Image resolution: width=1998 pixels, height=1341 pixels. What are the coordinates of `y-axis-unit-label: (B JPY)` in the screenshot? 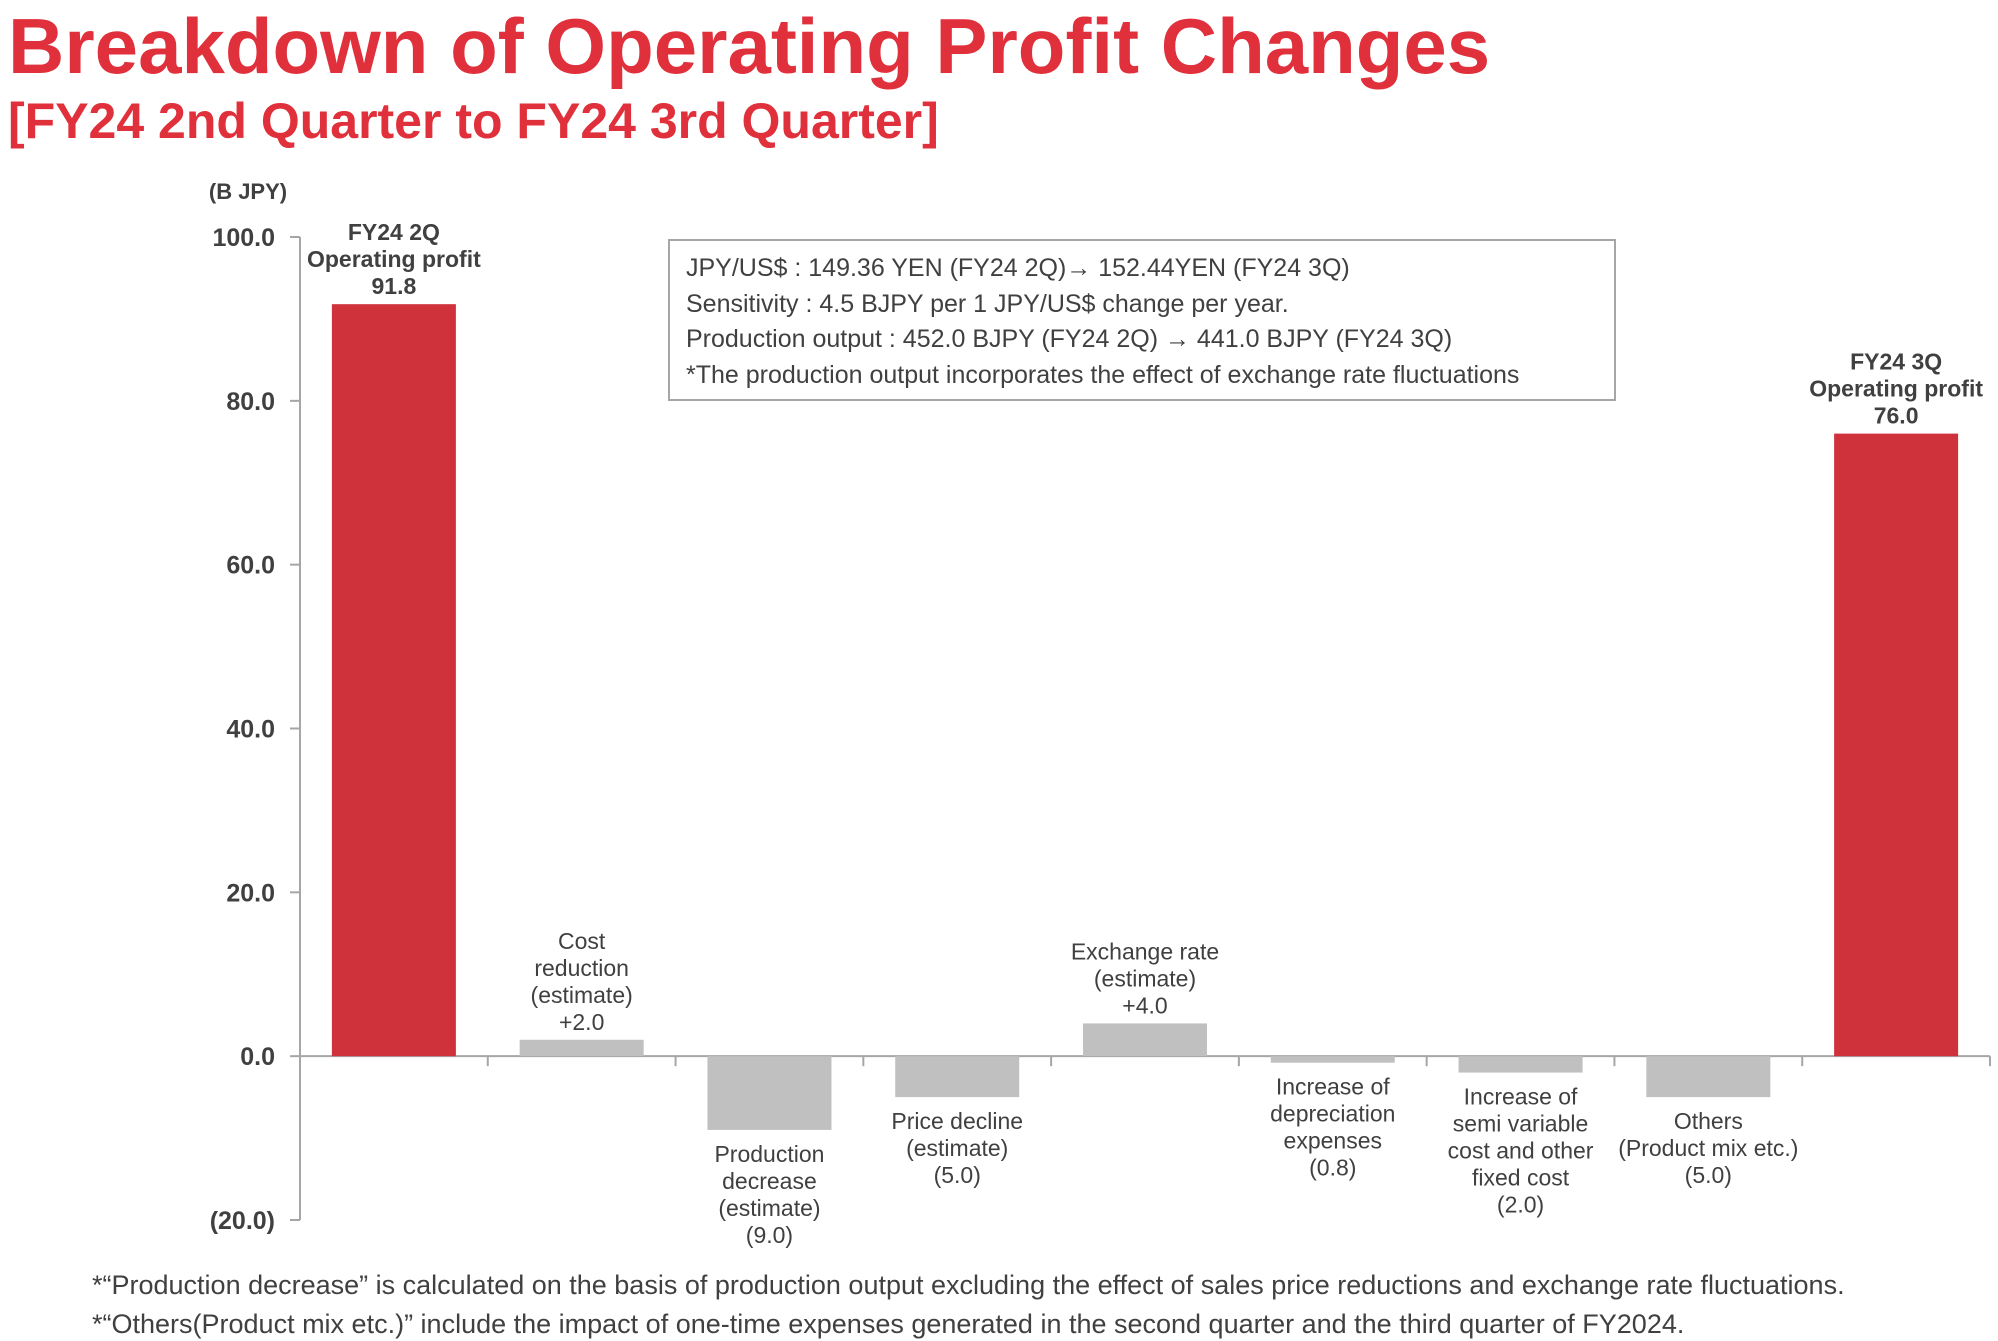 It's located at (248, 191).